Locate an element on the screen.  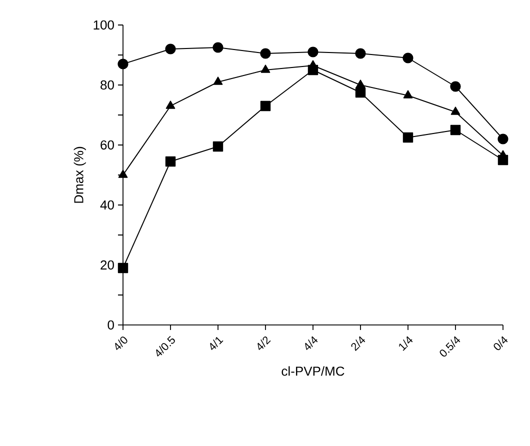
y-tick-label: 20 is located at coordinates (107, 265).